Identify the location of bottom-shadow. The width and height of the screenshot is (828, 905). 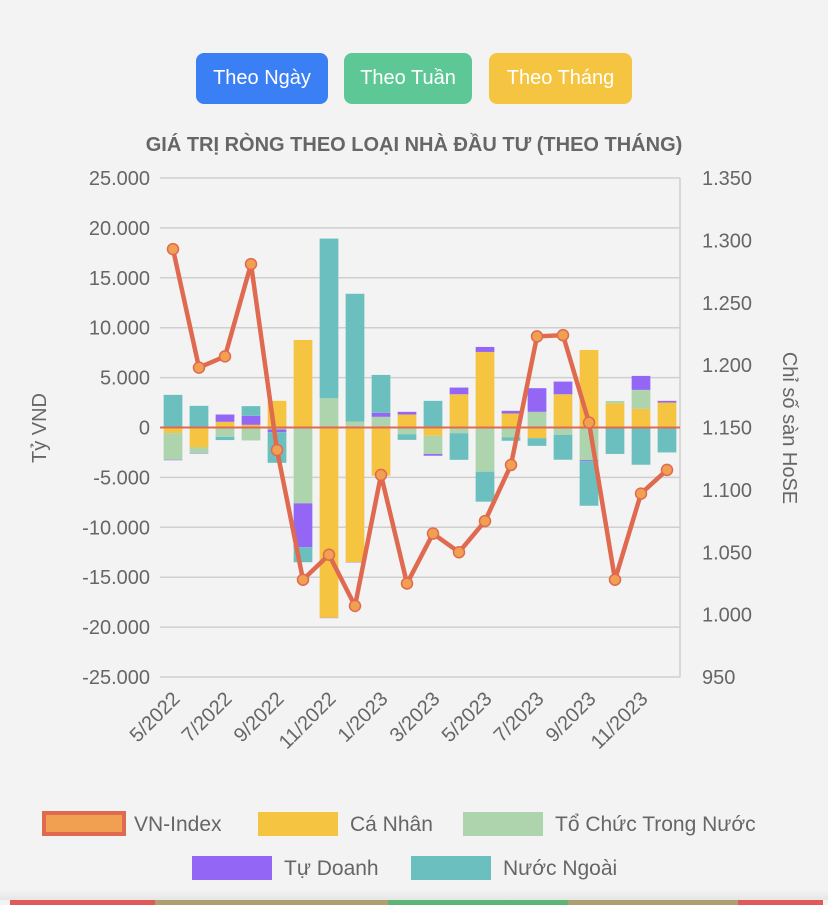
(414, 895).